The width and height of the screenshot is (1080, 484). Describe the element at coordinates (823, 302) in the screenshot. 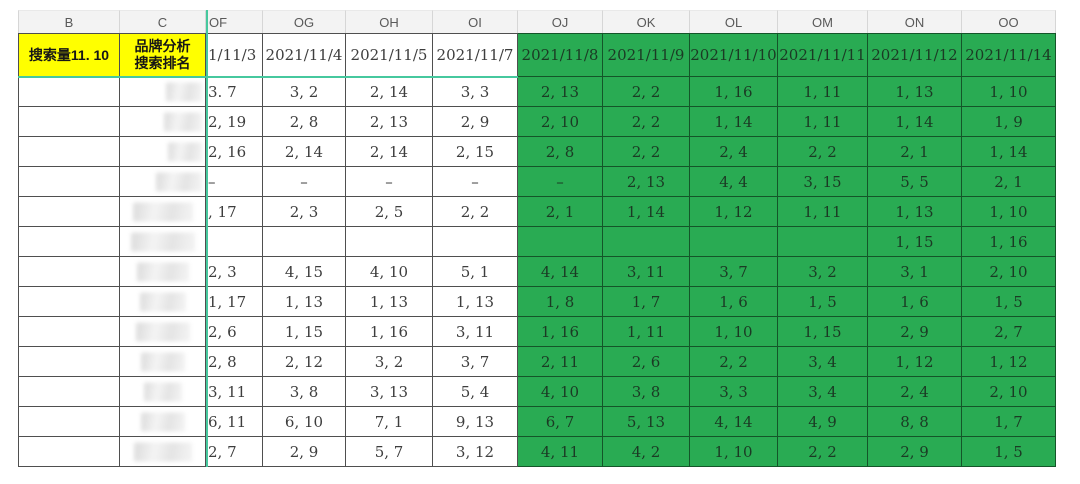

I see `cell-OM-row8: 1, 5` at that location.